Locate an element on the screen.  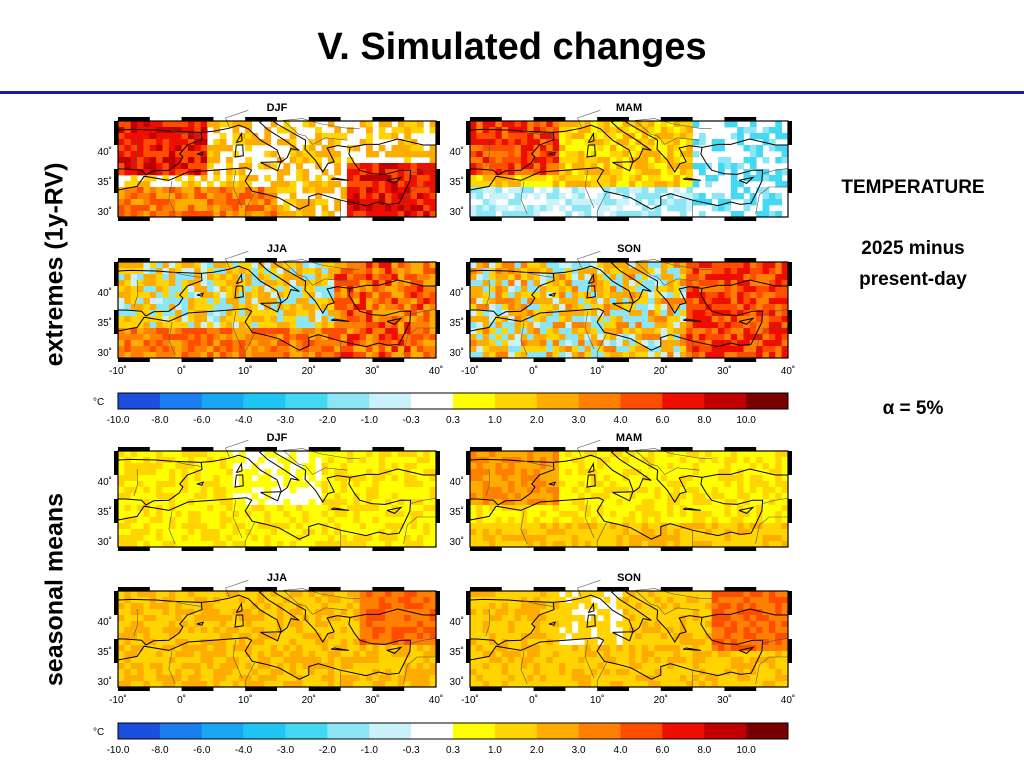
lat-tick-label: 35˚ is located at coordinates (457, 182).